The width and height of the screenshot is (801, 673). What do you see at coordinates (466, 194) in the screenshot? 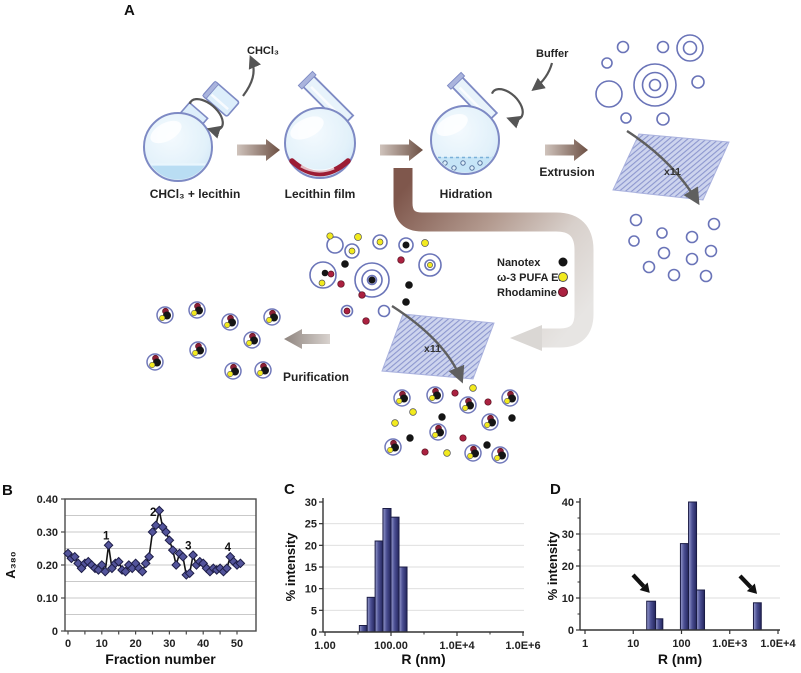
I see `step3-label: Hidration` at bounding box center [466, 194].